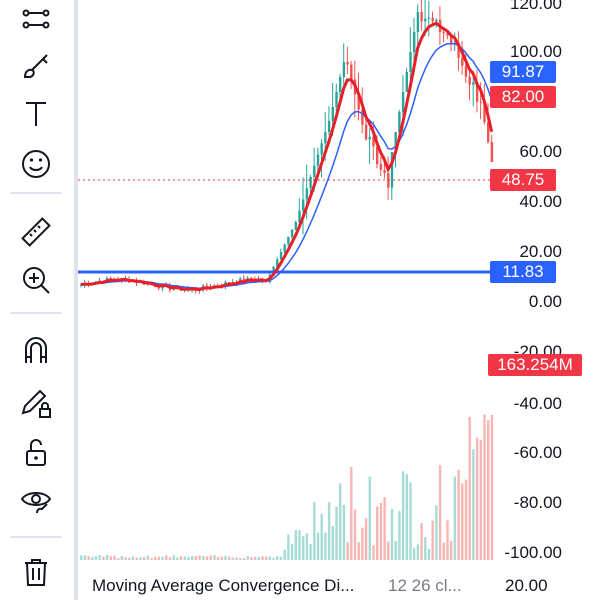  What do you see at coordinates (76, 300) in the screenshot?
I see `toolbar-divider` at bounding box center [76, 300].